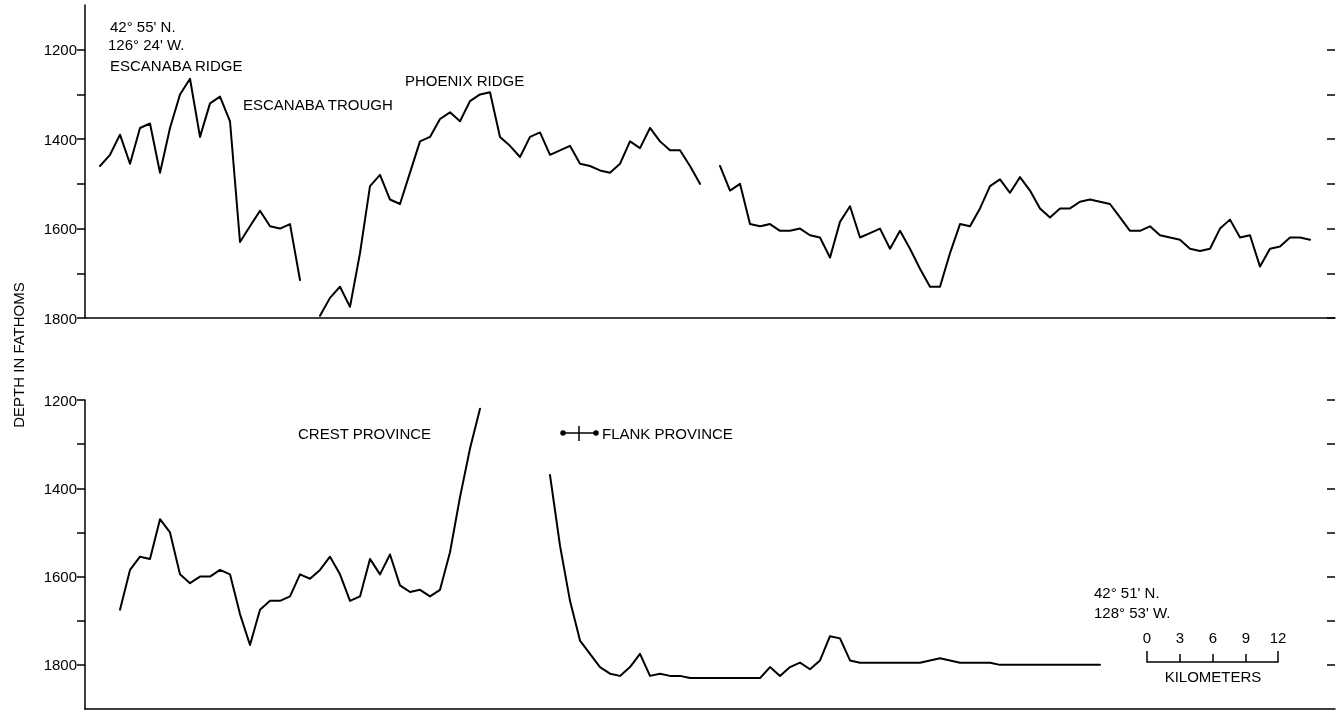  I want to click on annotation: 9, so click(1246, 637).